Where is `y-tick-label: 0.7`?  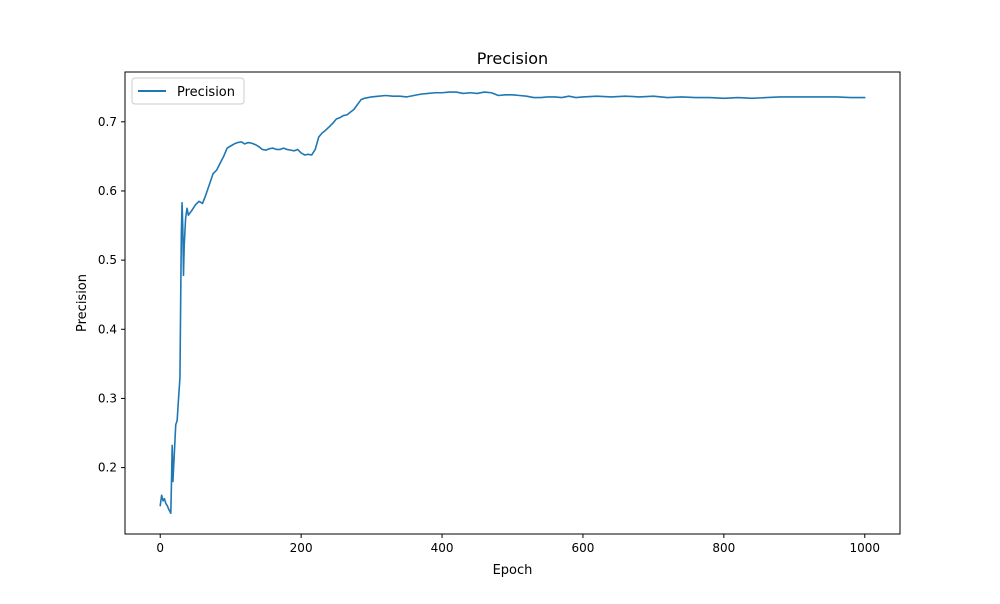
y-tick-label: 0.7 is located at coordinates (107, 122).